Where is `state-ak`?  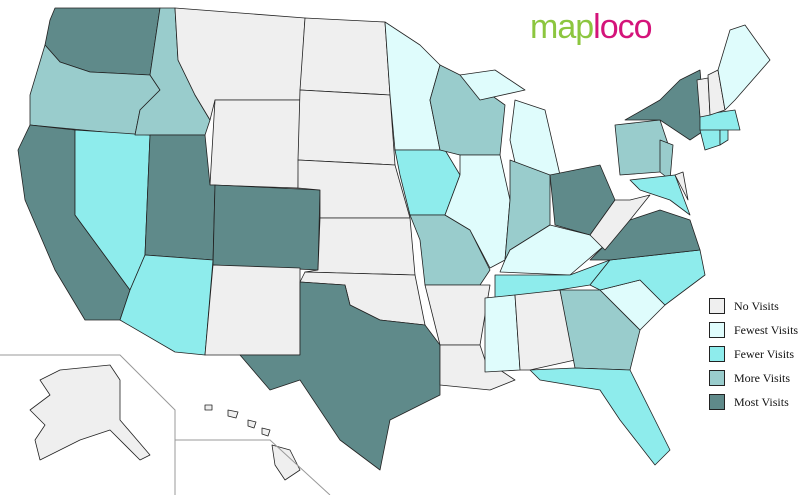 state-ak is located at coordinates (90, 412).